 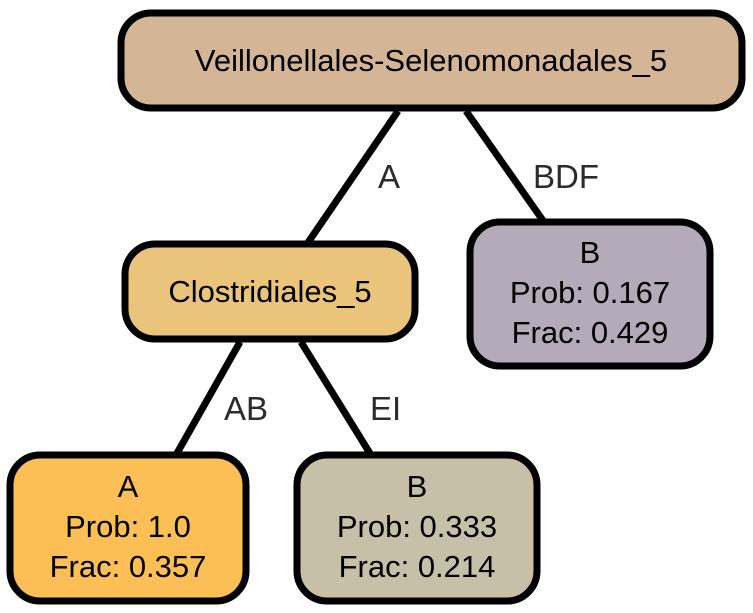 What do you see at coordinates (505, 166) in the screenshot?
I see `edge-root-to-leaf-bdf` at bounding box center [505, 166].